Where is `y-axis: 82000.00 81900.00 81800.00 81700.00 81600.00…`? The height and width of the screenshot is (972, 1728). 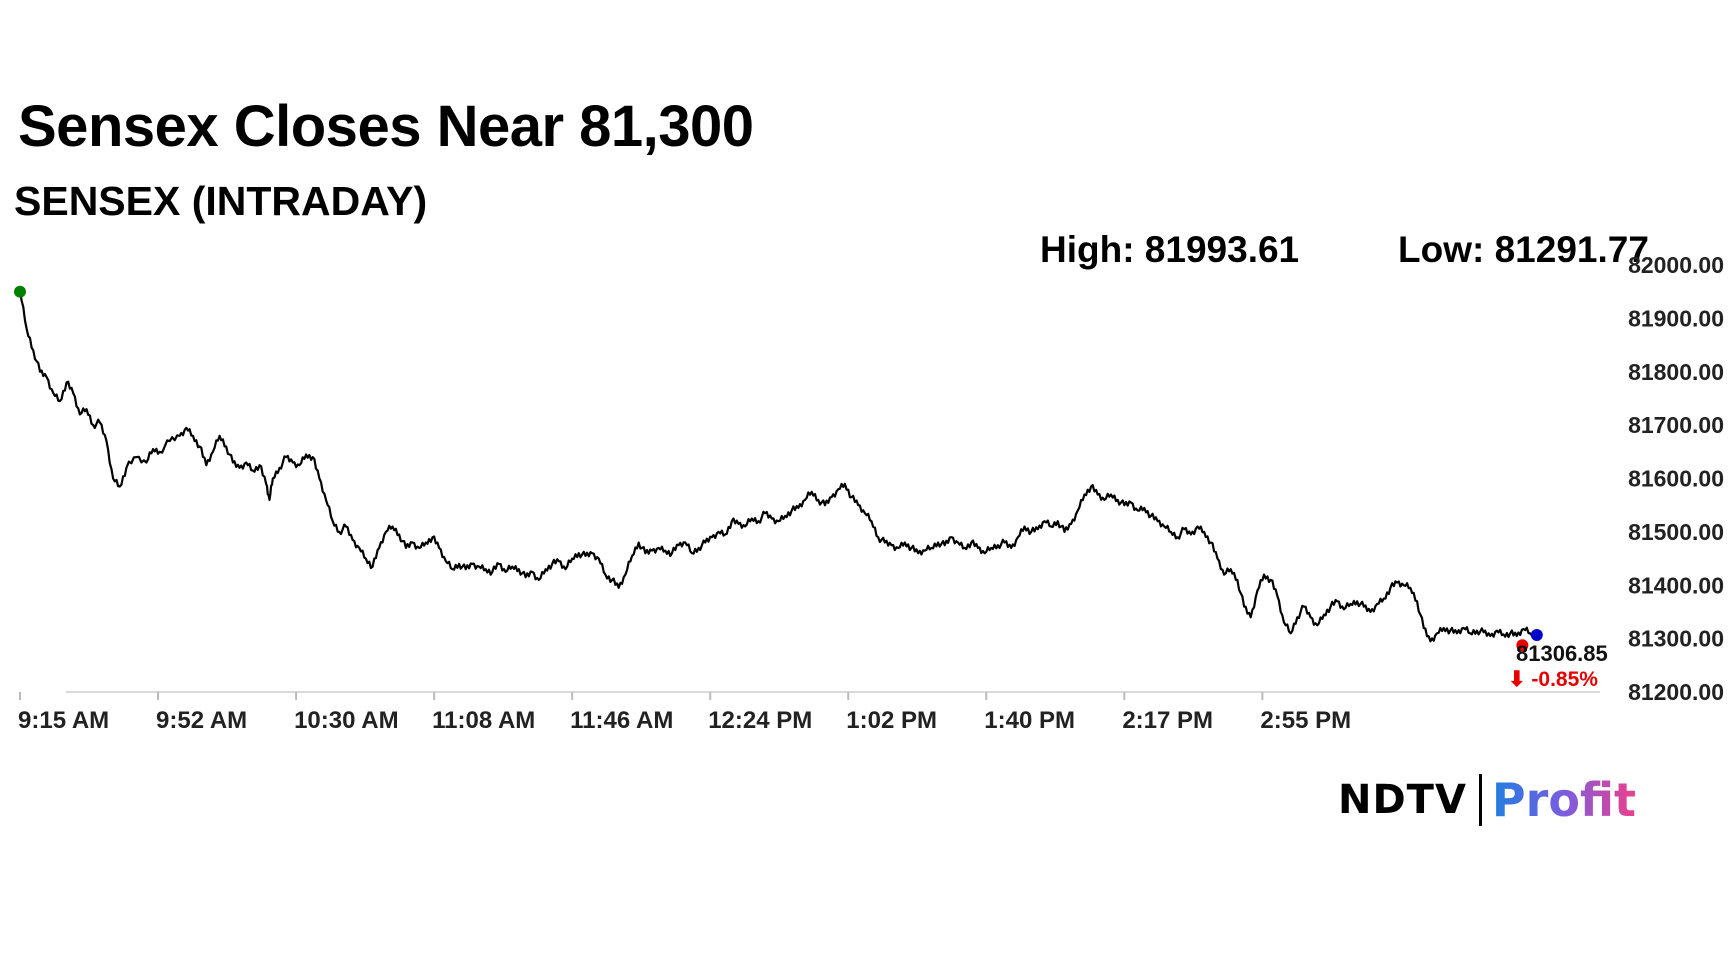 y-axis: 82000.00 81900.00 81800.00 81700.00 81600.00… is located at coordinates (1676, 478).